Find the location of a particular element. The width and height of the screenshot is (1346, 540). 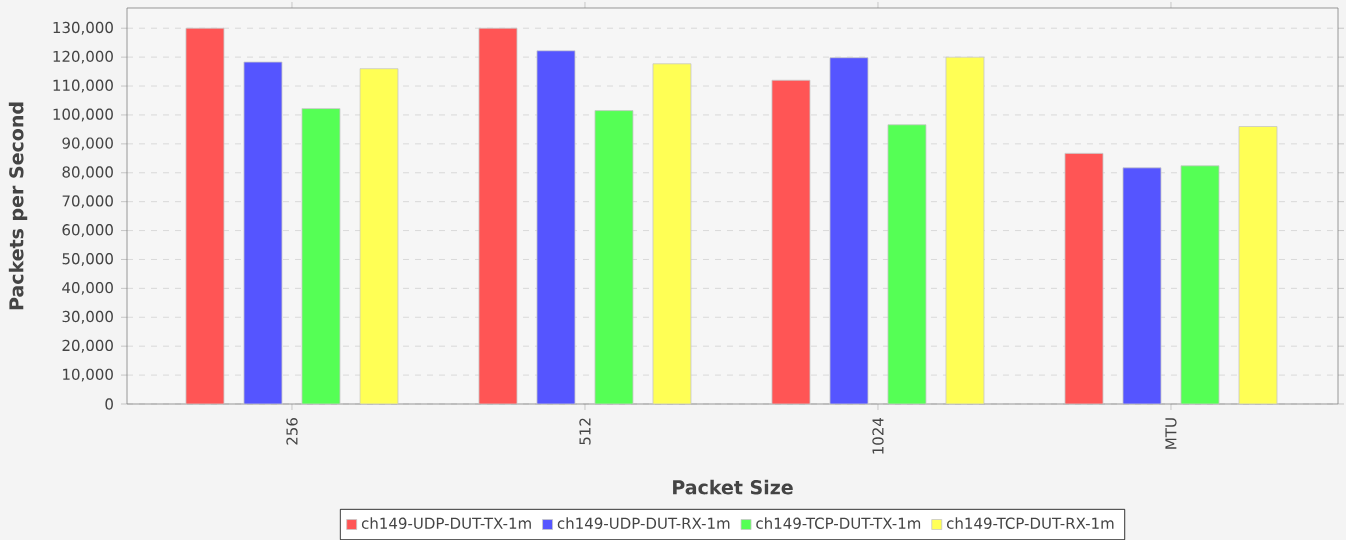

y-tick-label: 90,000 is located at coordinates (87, 144).